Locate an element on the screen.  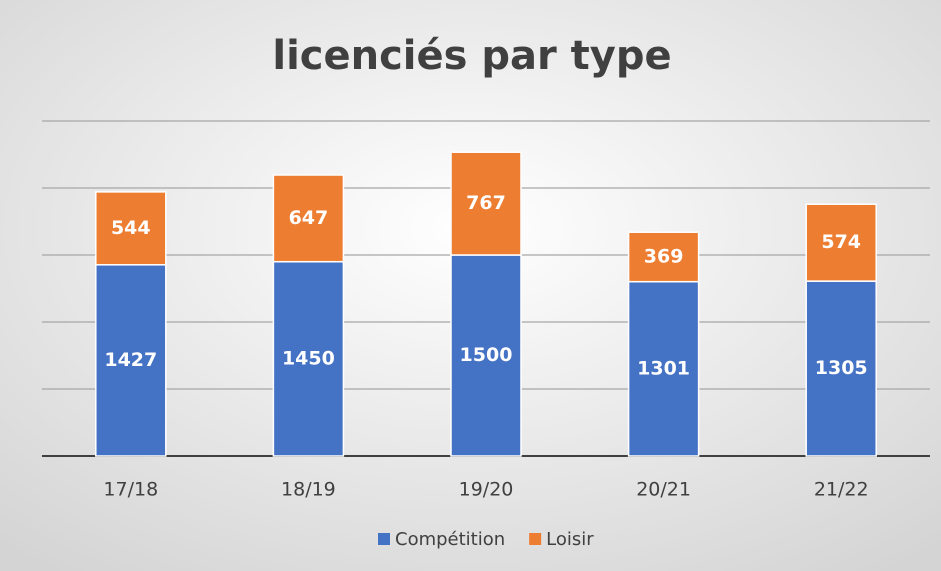
data-label: 1500 is located at coordinates (486, 355).